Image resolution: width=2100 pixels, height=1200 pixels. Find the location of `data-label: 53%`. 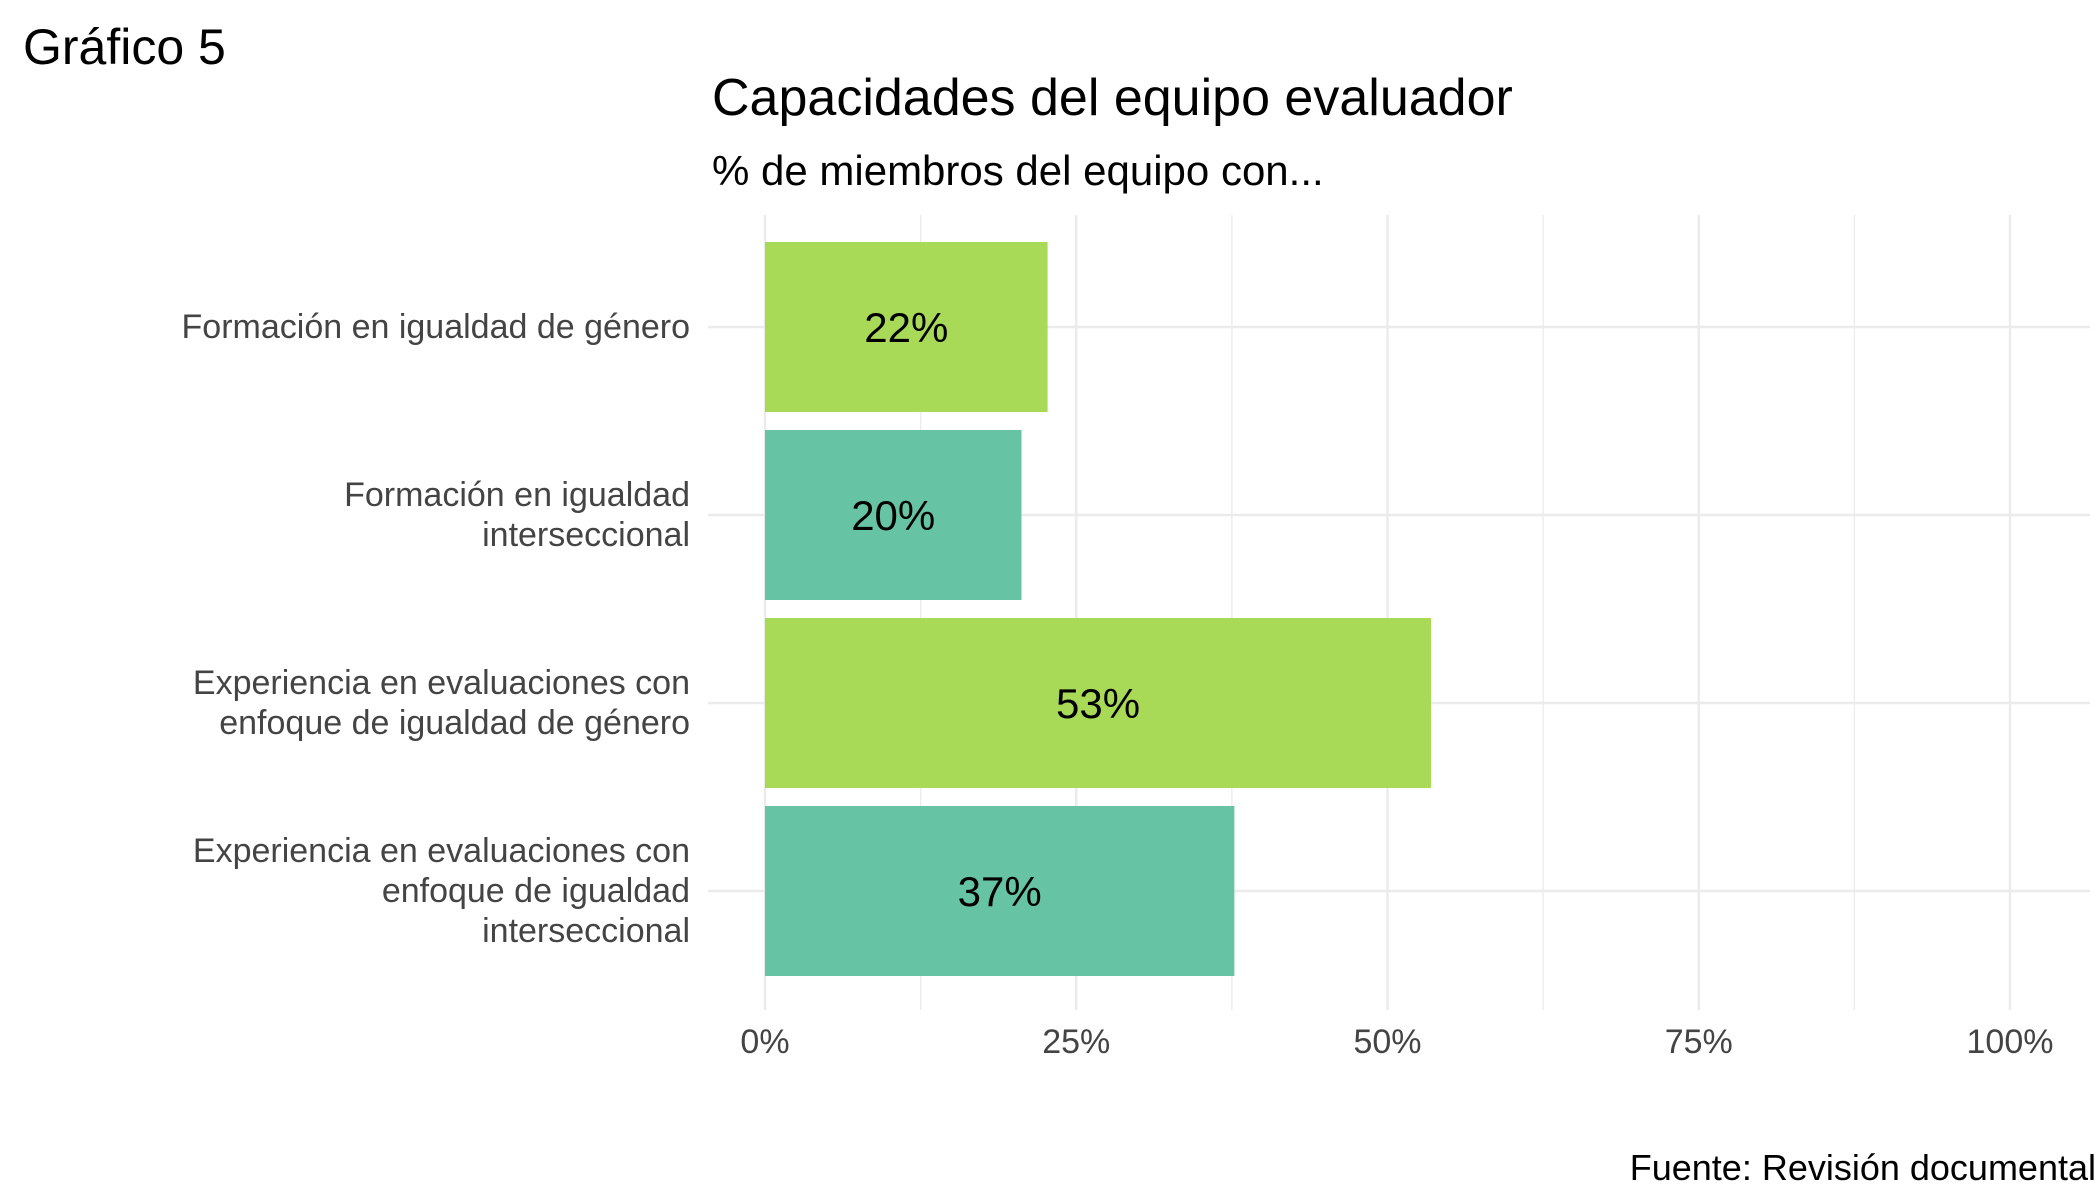

data-label: 53% is located at coordinates (1098, 703).